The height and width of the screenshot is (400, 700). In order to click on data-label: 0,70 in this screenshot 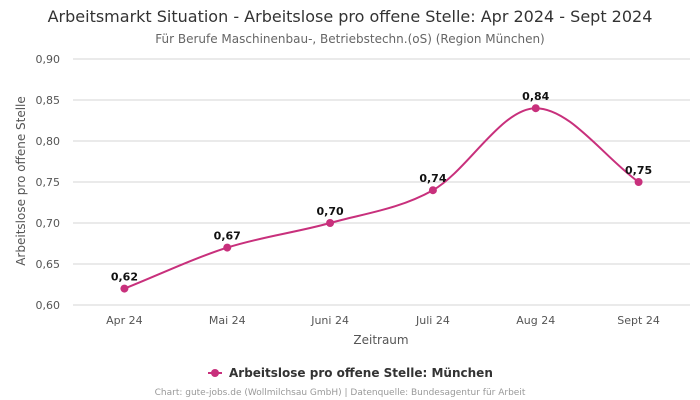, I will do `click(330, 211)`.